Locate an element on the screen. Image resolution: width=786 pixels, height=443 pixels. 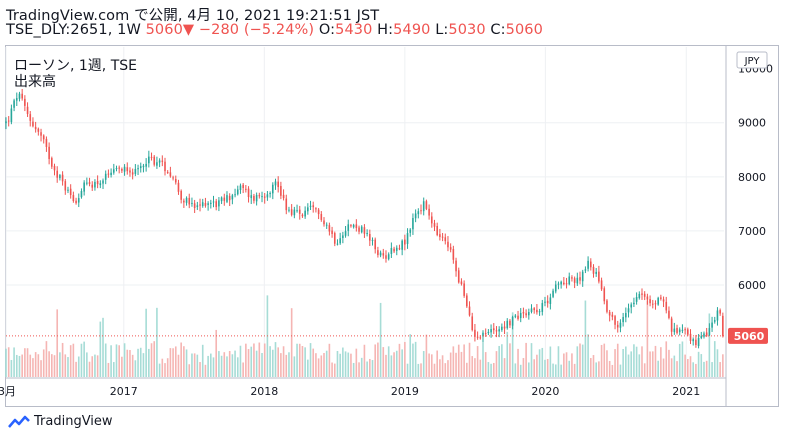
currency-badge: JPY is located at coordinates (752, 60).